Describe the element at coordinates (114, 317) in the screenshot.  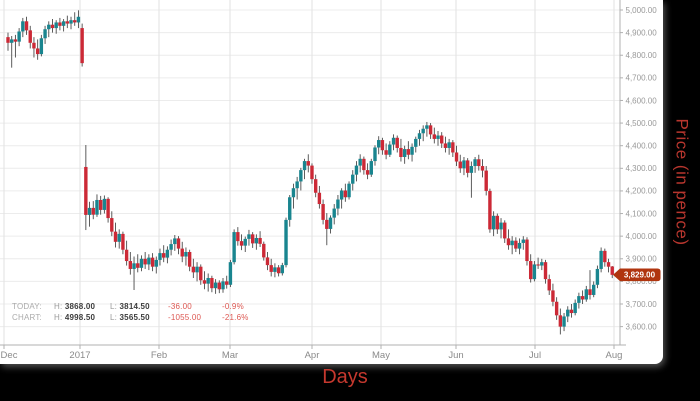
I see `chart-low-label: L:` at that location.